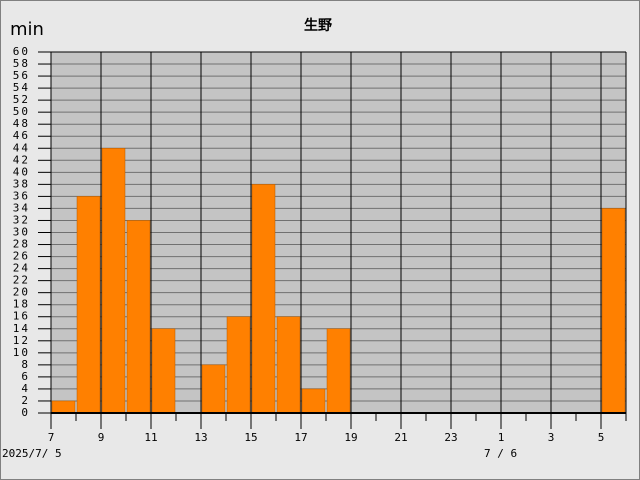 This screenshot has width=640, height=480. I want to click on chart-title: 生野, so click(318, 25).